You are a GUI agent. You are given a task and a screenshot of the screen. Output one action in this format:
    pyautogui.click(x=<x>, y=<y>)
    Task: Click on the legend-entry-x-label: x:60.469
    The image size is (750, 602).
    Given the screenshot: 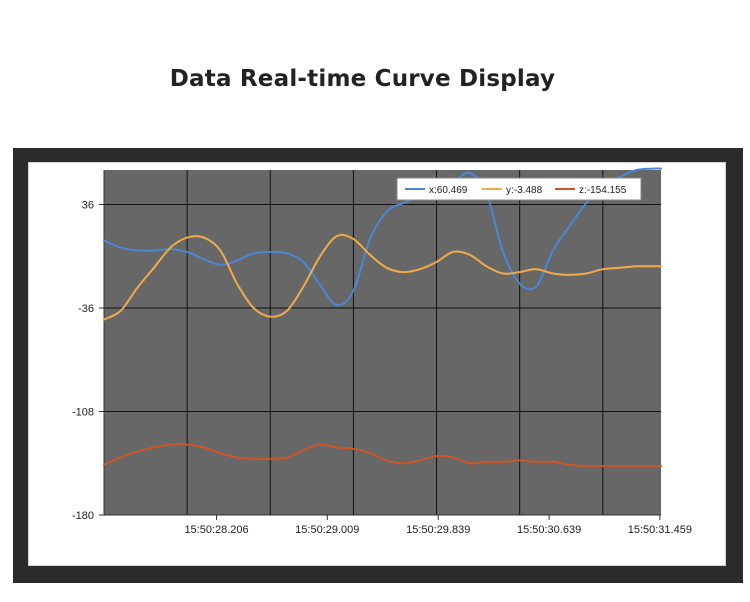 What is the action you would take?
    pyautogui.click(x=448, y=190)
    